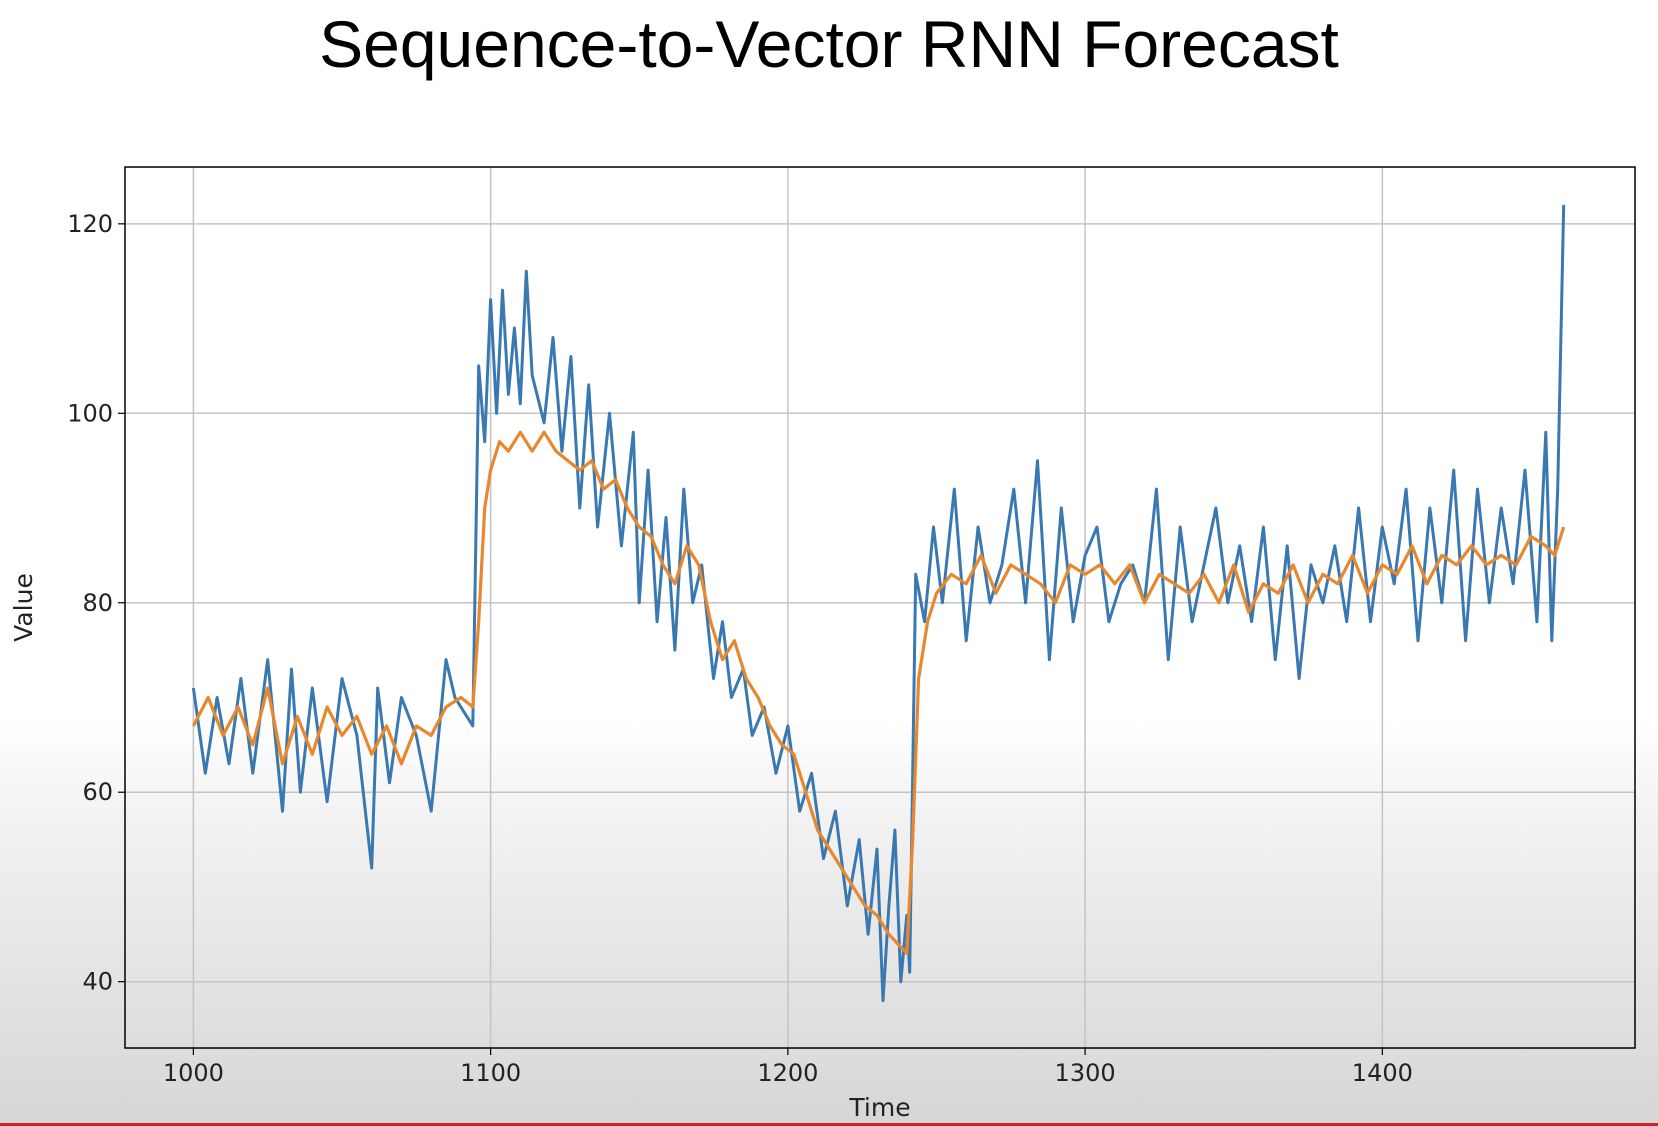 The height and width of the screenshot is (1126, 1658). Describe the element at coordinates (1085, 1073) in the screenshot. I see `x-tick-label: 1300` at that location.